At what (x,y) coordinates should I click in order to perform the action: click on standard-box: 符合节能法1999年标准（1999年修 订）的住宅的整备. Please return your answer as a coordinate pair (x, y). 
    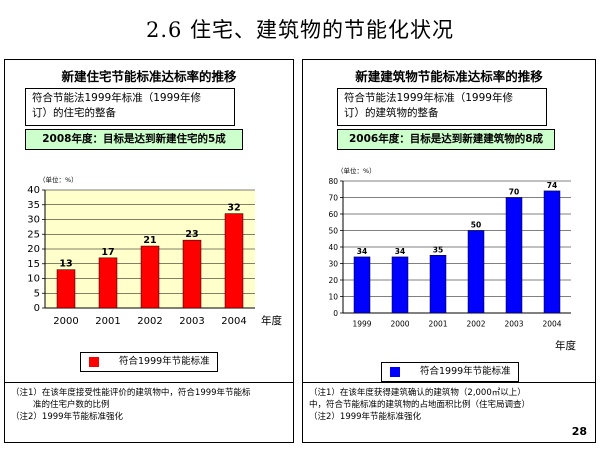
    Looking at the image, I should click on (130, 107).